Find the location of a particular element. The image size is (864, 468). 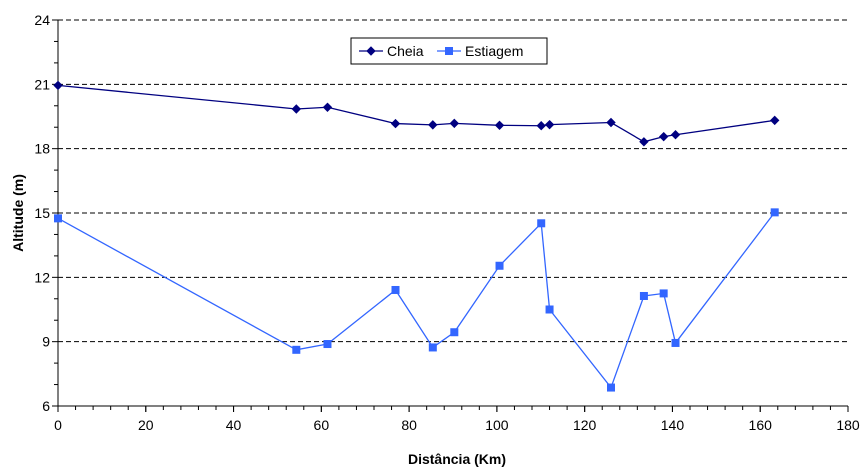

x-tick-label: 80 is located at coordinates (409, 425).